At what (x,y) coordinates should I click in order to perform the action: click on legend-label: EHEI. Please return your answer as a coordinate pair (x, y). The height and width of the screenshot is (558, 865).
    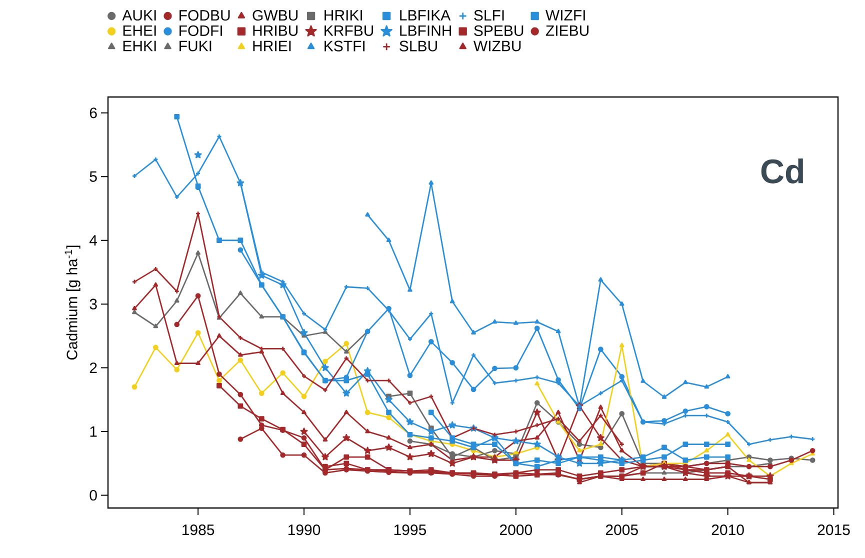
    Looking at the image, I should click on (139, 30).